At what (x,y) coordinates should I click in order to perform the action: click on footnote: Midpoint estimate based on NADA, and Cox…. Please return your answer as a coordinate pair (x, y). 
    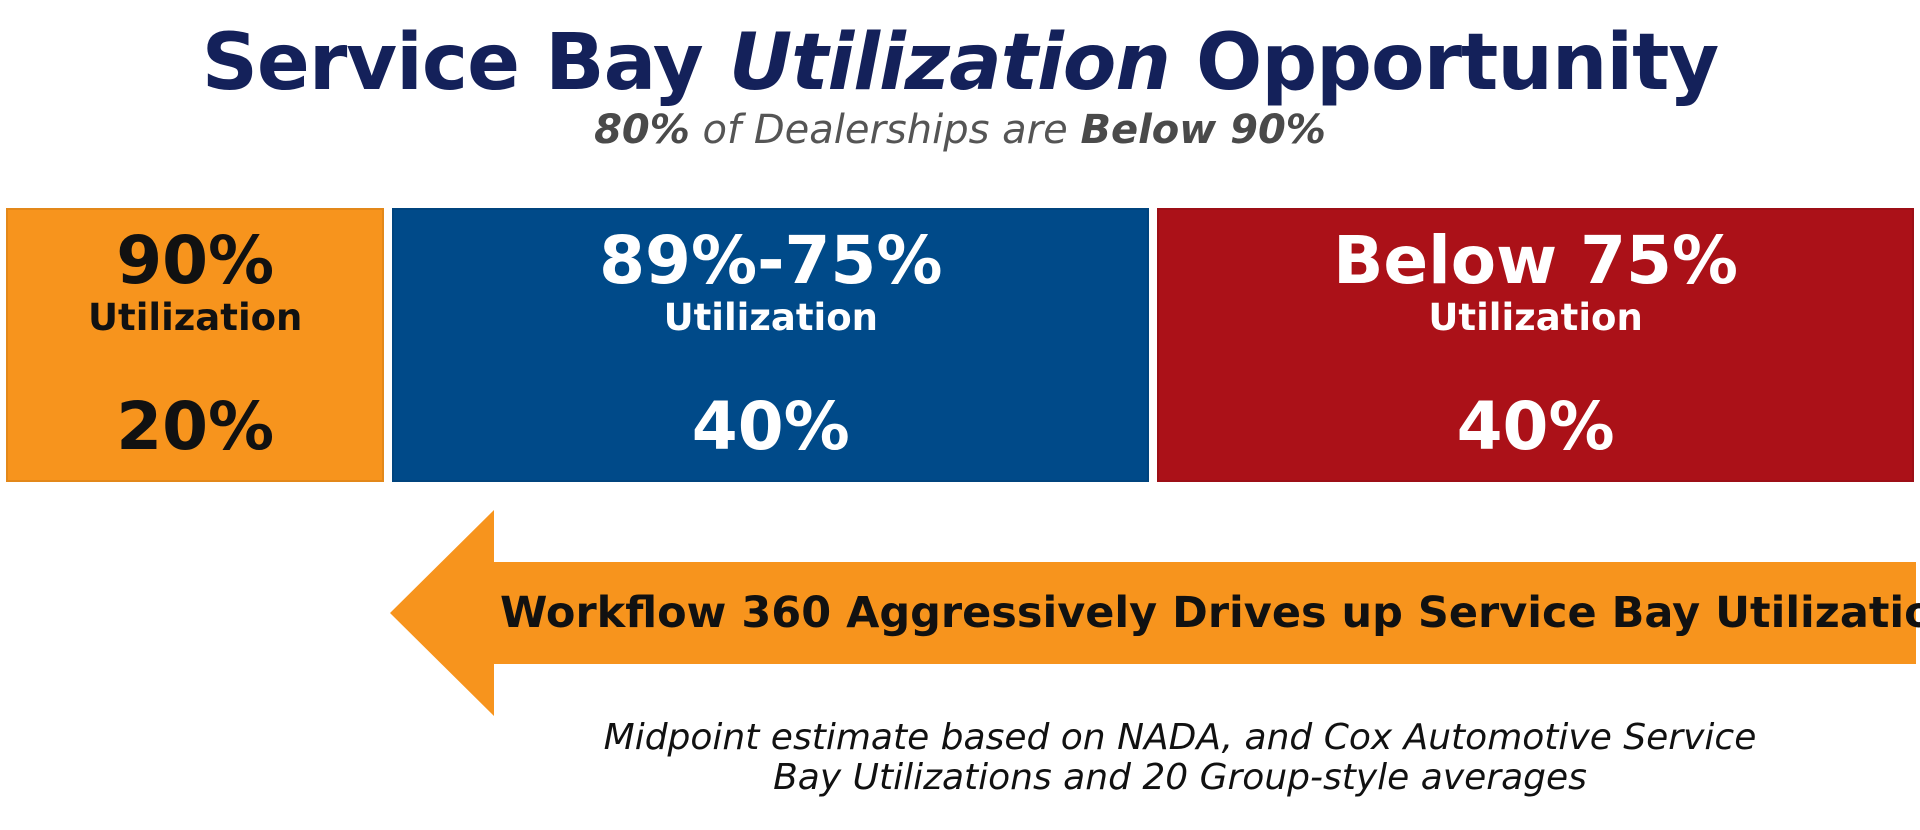
    Looking at the image, I should click on (1180, 758).